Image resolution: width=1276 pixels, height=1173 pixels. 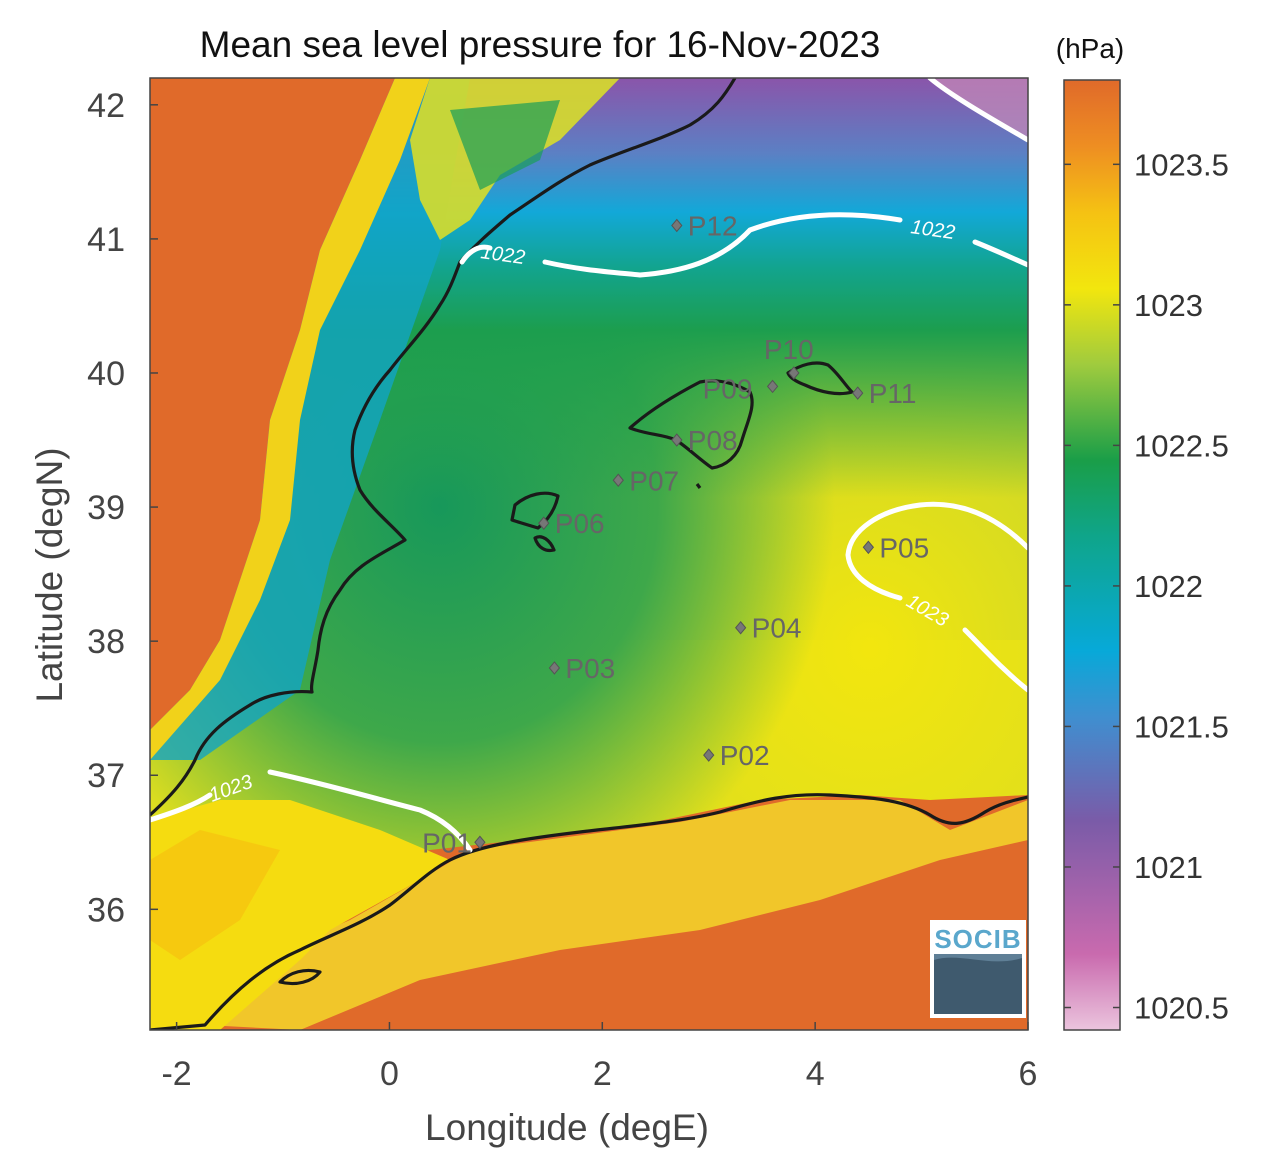 I want to click on coastline-alboran-islet, so click(x=300, y=977).